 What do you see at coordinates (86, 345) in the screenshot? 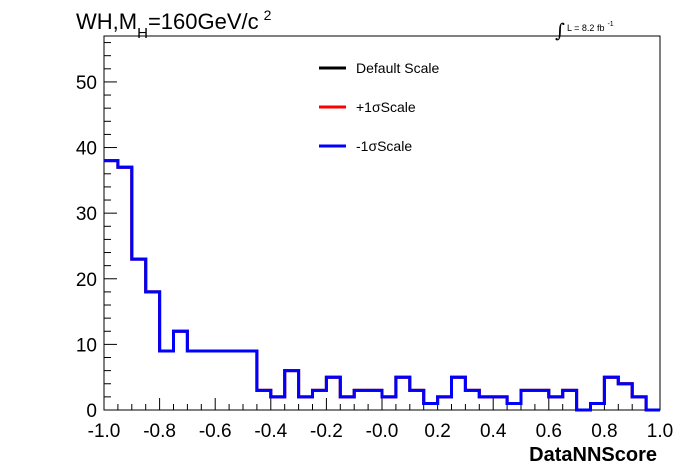
I see `y-tick-label: 10` at bounding box center [86, 345].